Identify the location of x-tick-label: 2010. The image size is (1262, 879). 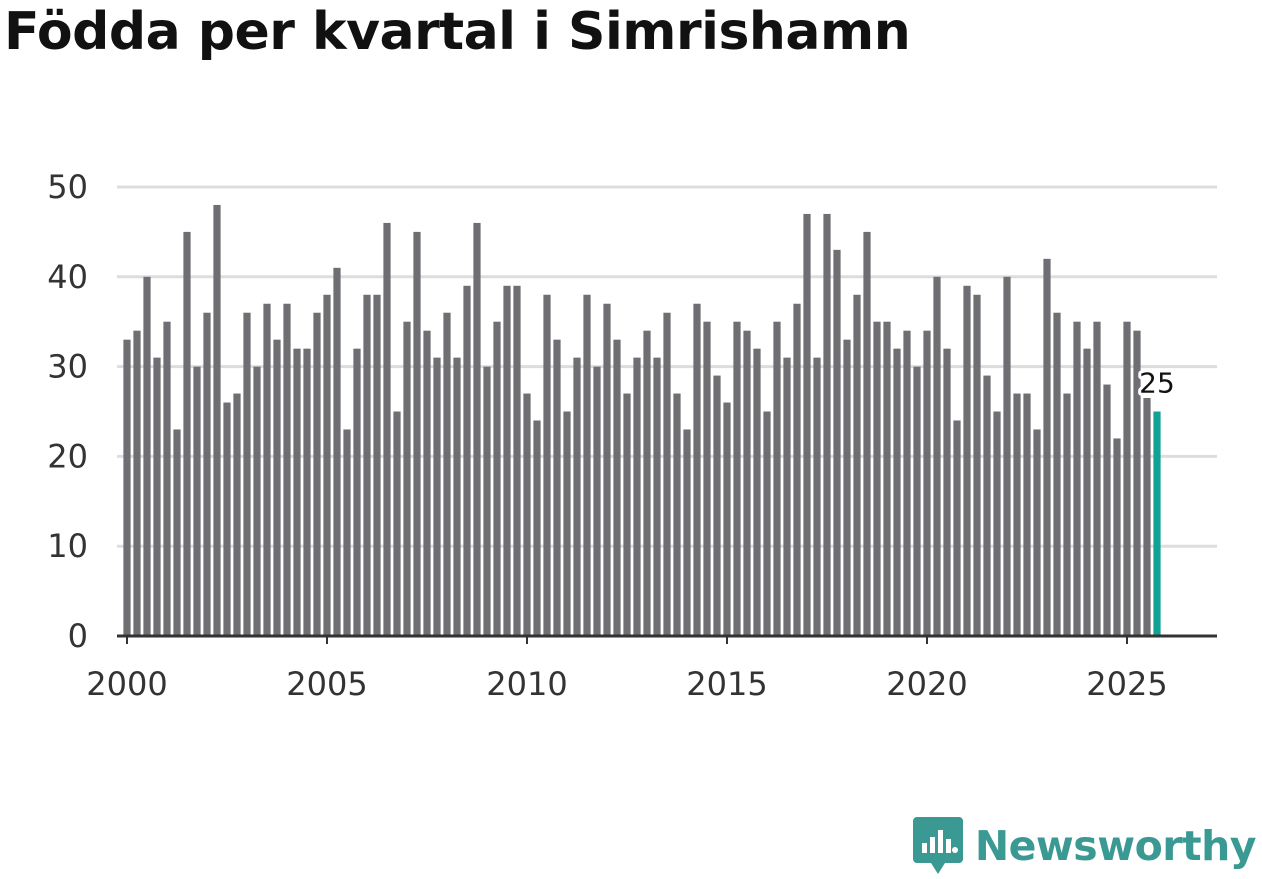
(526, 684).